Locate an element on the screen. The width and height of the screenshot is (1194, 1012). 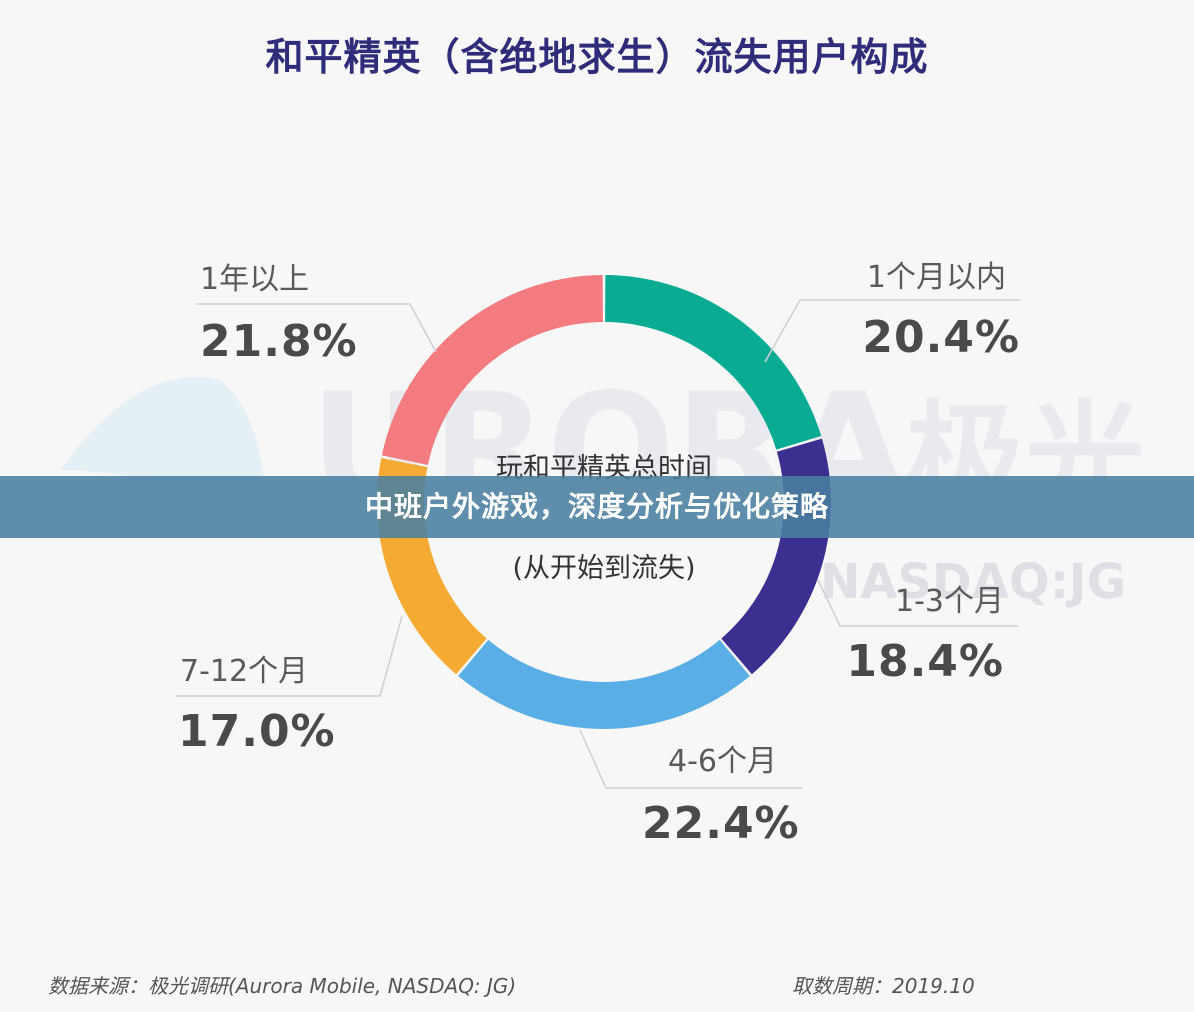
slice-value-1y: 21.8% is located at coordinates (279, 341).